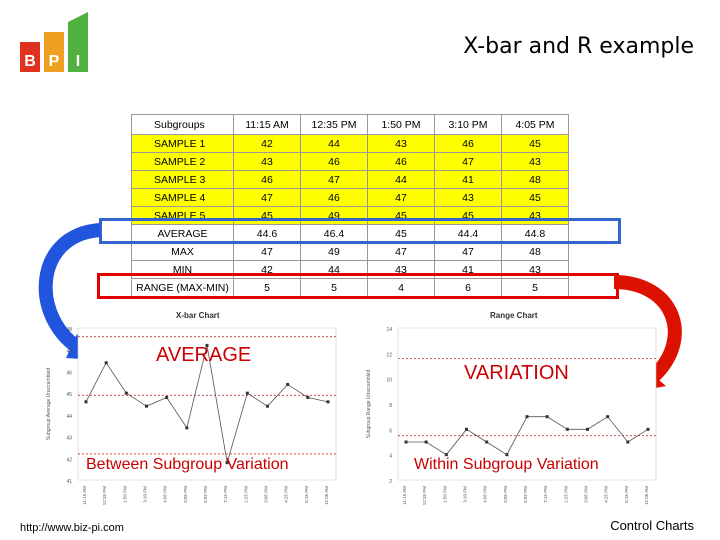 The width and height of the screenshot is (720, 540). I want to click on time-header: 12:35 PM, so click(334, 124).